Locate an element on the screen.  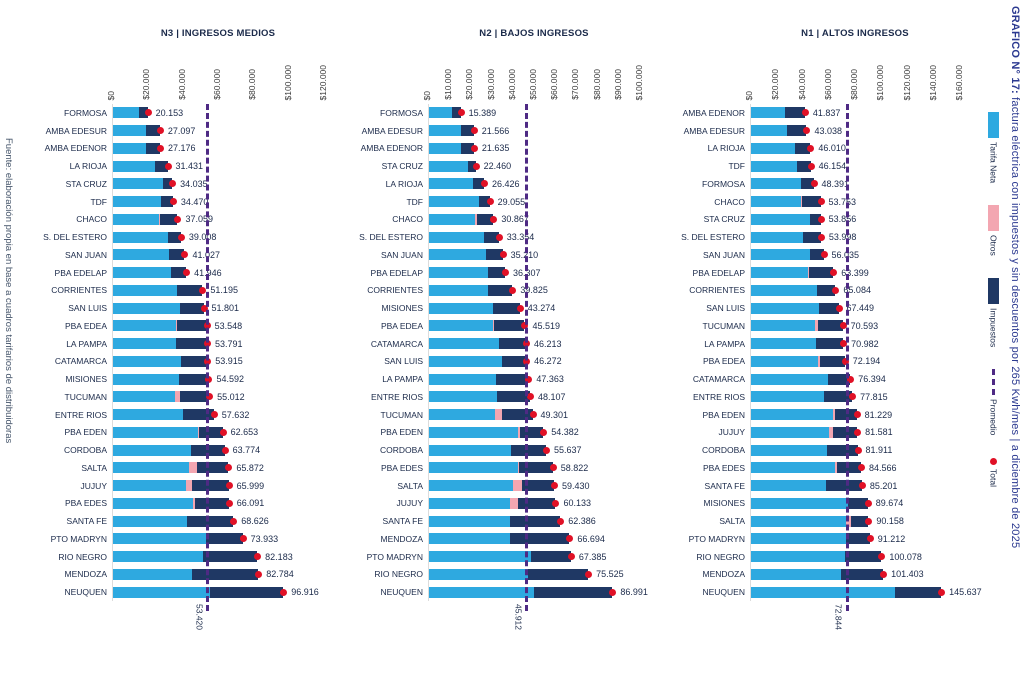
bar-row: CHACO 30.867 is located at coordinates (517, 220).